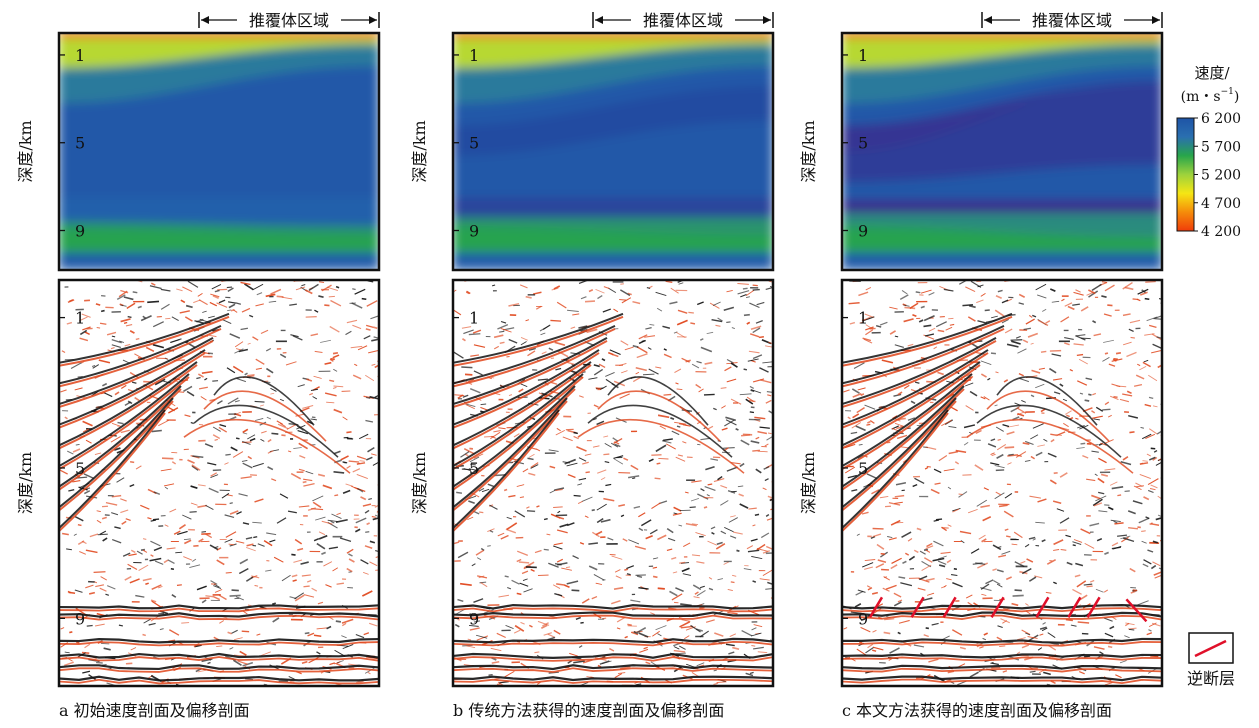  What do you see at coordinates (1221, 119) in the screenshot?
I see `colorbar-tick-label: 6 200` at bounding box center [1221, 119].